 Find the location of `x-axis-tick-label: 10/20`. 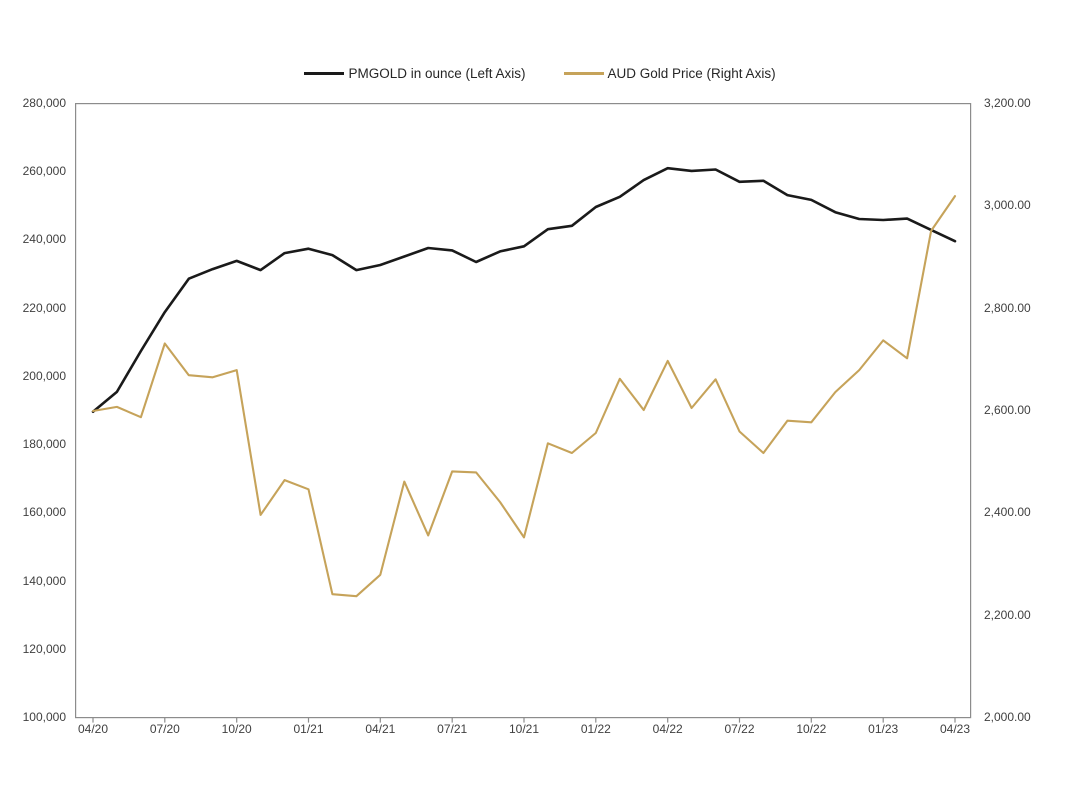

x-axis-tick-label: 10/20 is located at coordinates (236, 729).